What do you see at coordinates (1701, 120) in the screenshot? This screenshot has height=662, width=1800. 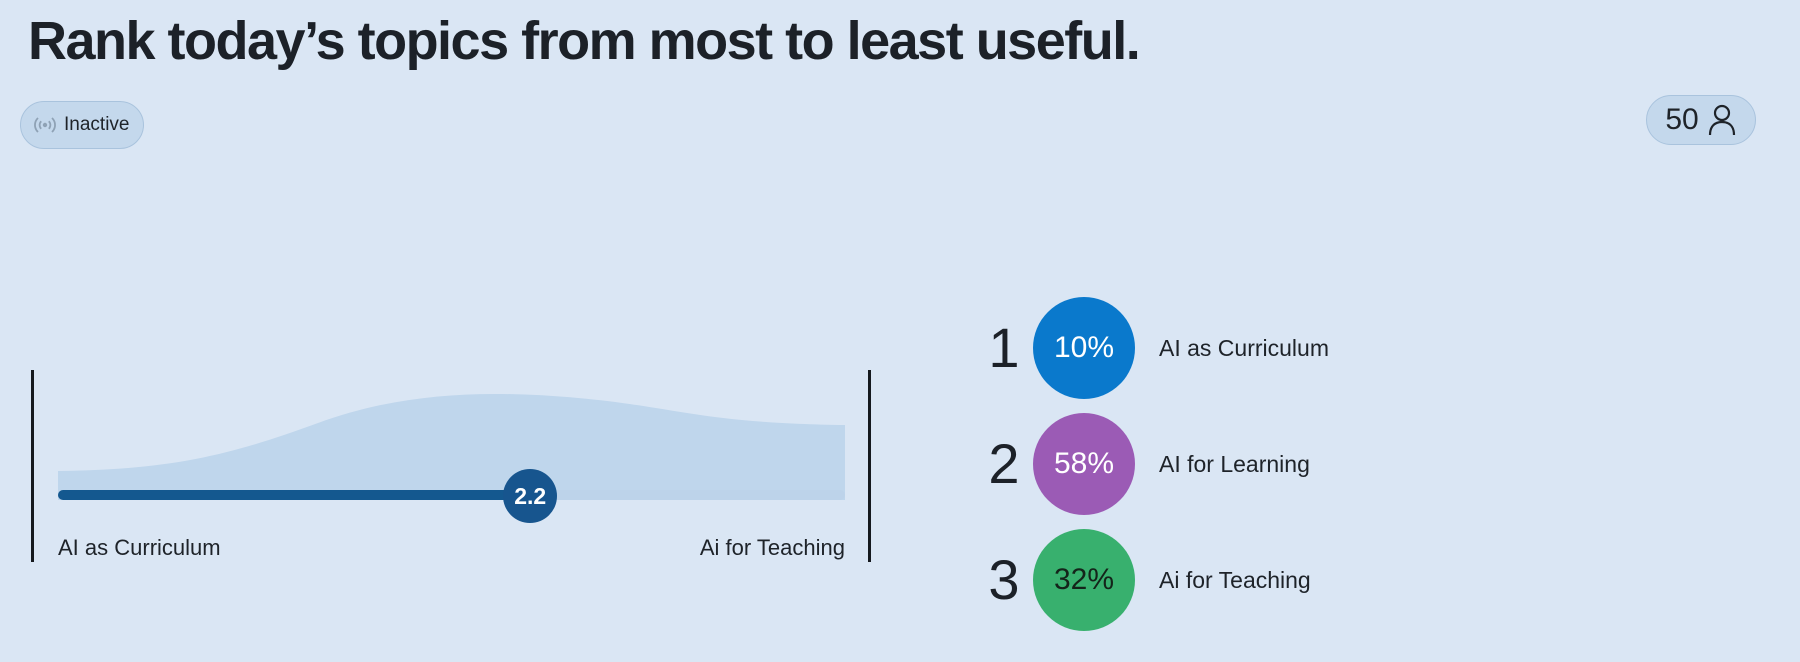 I see `participant-count-badge: 50` at bounding box center [1701, 120].